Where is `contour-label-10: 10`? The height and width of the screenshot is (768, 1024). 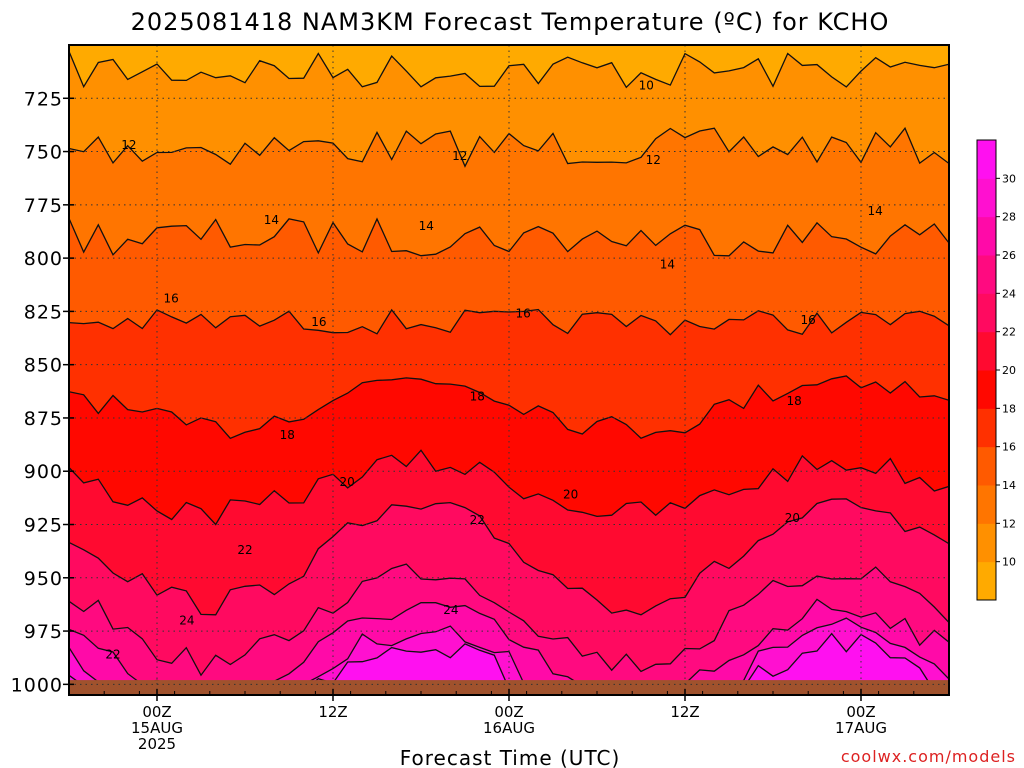
contour-label-10: 10 is located at coordinates (646, 85).